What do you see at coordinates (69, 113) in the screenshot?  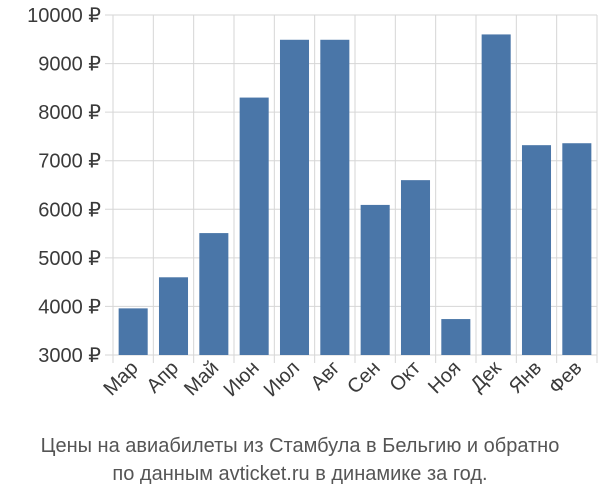 I see `y-tick-label: 8000 ₽` at bounding box center [69, 113].